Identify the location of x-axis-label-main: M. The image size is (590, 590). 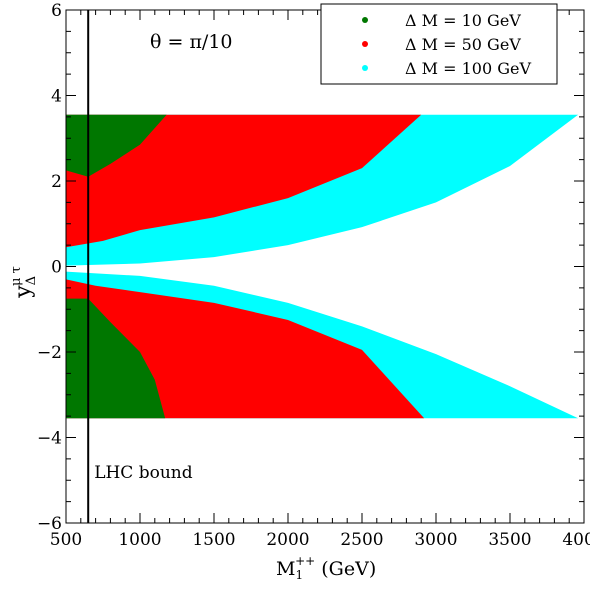
(285, 569).